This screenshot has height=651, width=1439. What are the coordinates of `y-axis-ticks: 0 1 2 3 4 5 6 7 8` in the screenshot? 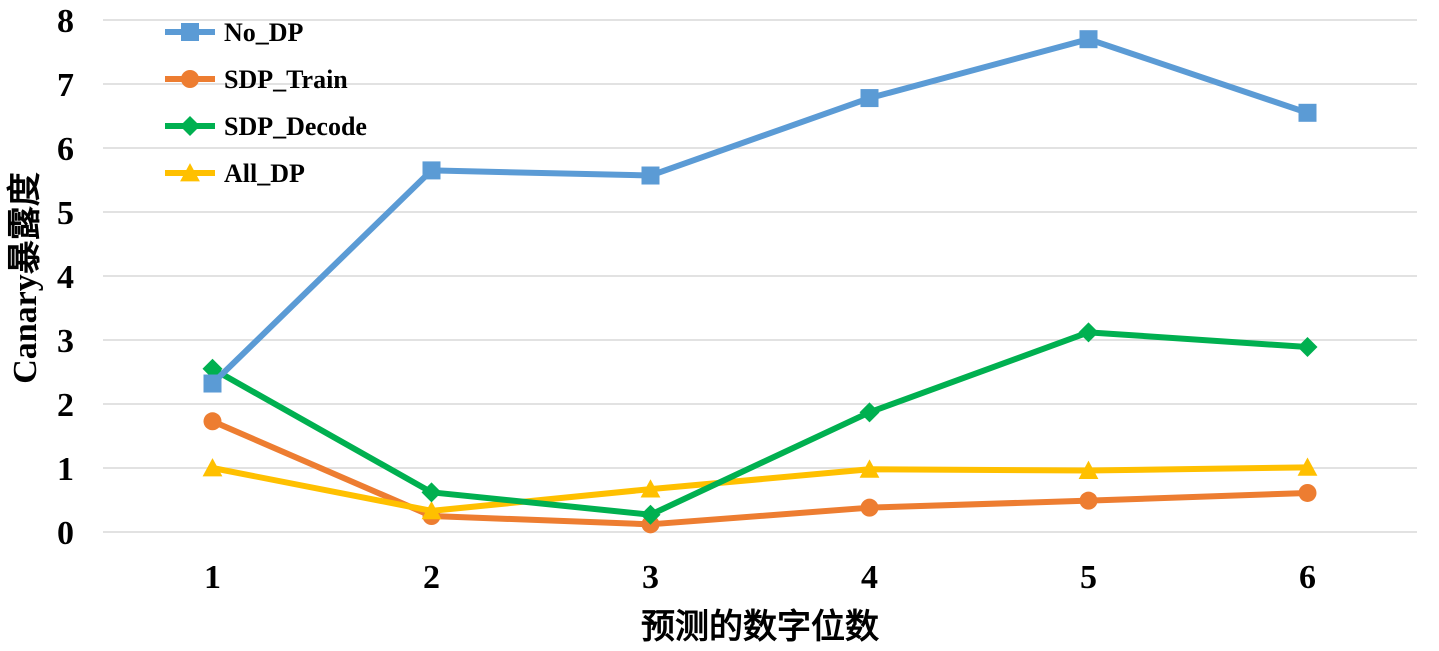 It's located at (65, 277).